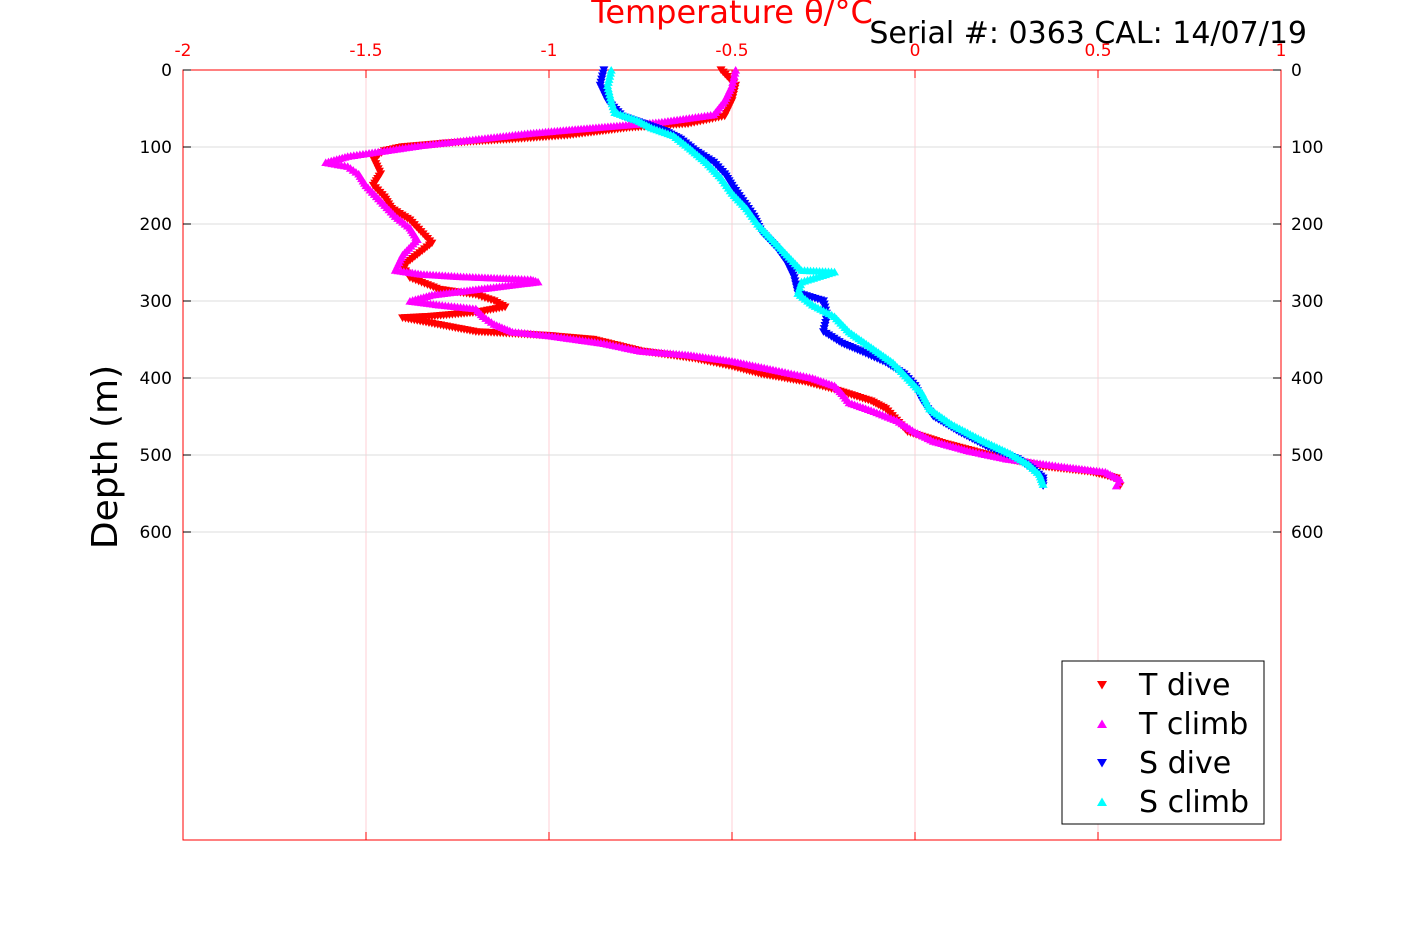  What do you see at coordinates (1307, 148) in the screenshot?
I see `y-tick-label-right: 100` at bounding box center [1307, 148].